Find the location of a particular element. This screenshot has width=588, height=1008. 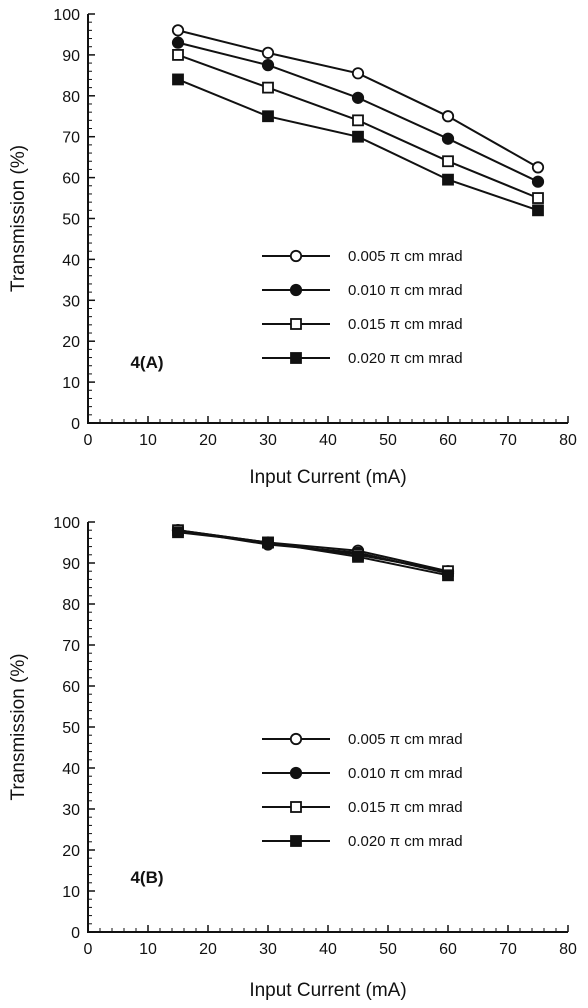

panel-label: 4(A) is located at coordinates (146, 362).